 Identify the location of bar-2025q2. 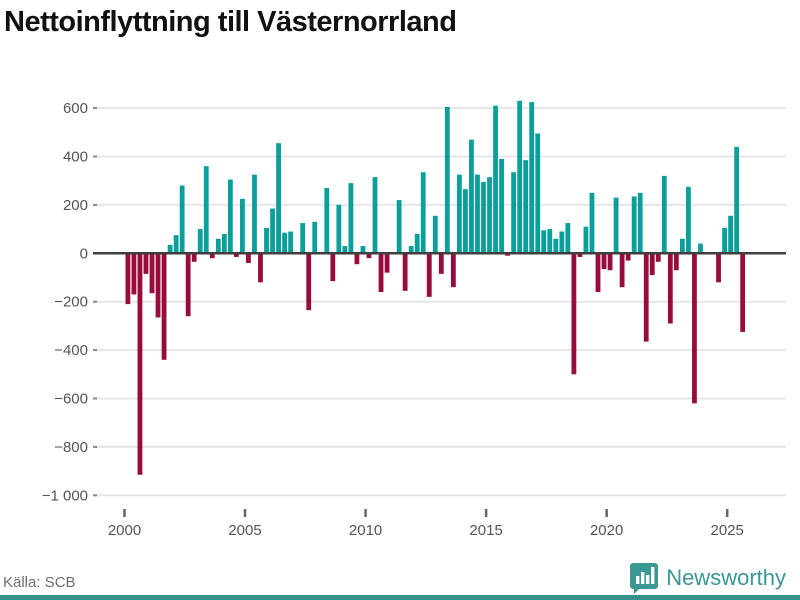
(737, 200).